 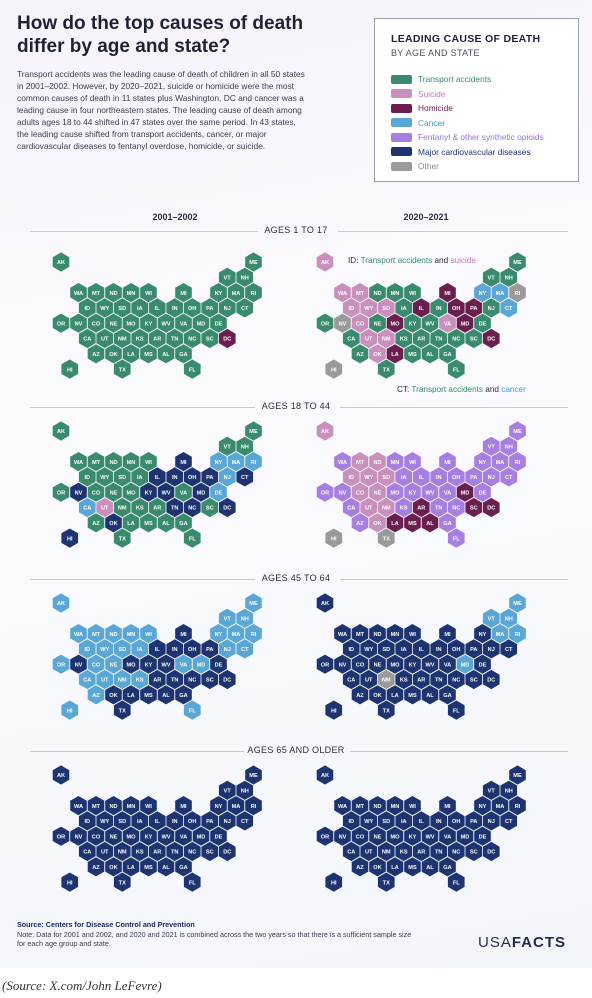 What do you see at coordinates (456, 851) in the screenshot?
I see `state-tile-nc` at bounding box center [456, 851].